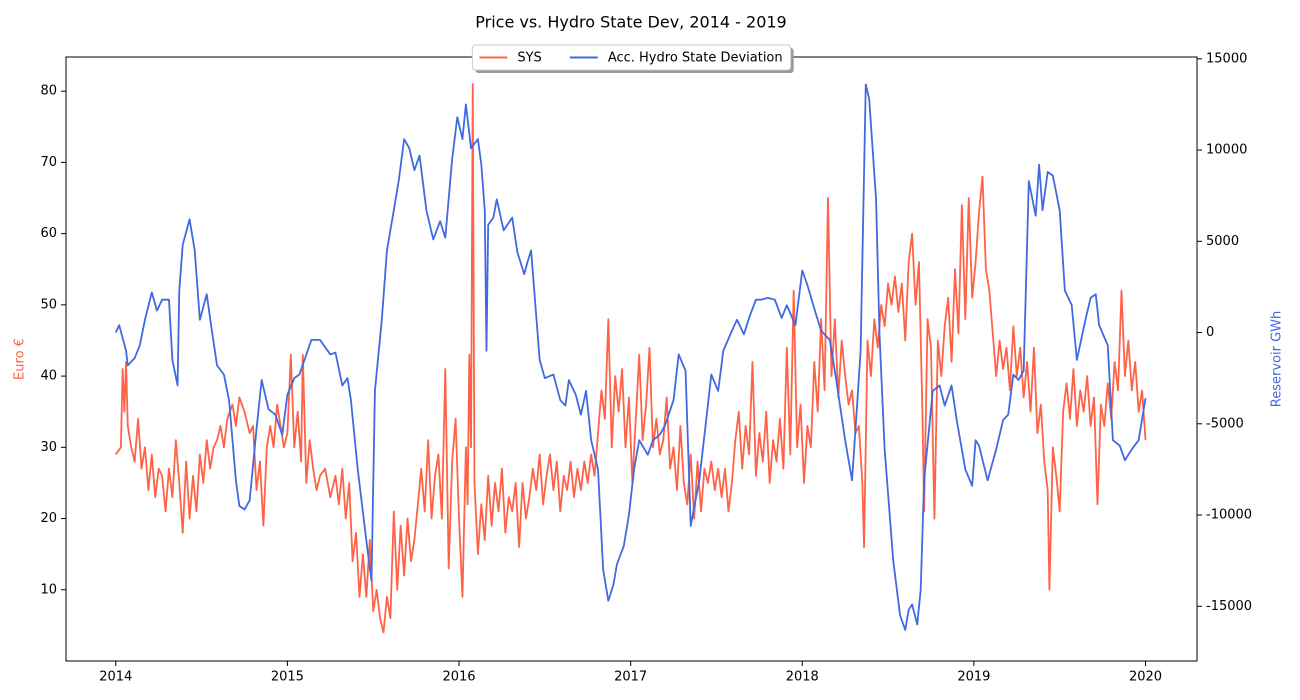 This screenshot has width=1300, height=700. What do you see at coordinates (287, 677) in the screenshot?
I see `x-tick-label: 2015` at bounding box center [287, 677].